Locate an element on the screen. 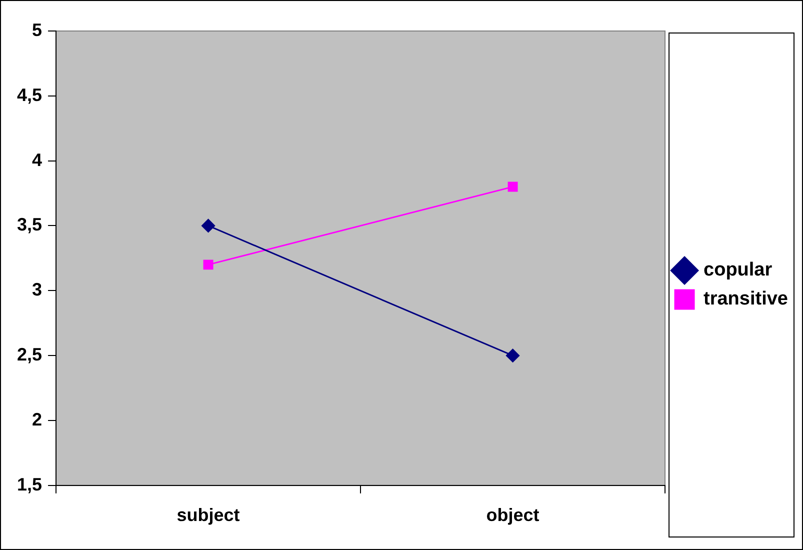  y-tick-label: 5 is located at coordinates (37, 30).